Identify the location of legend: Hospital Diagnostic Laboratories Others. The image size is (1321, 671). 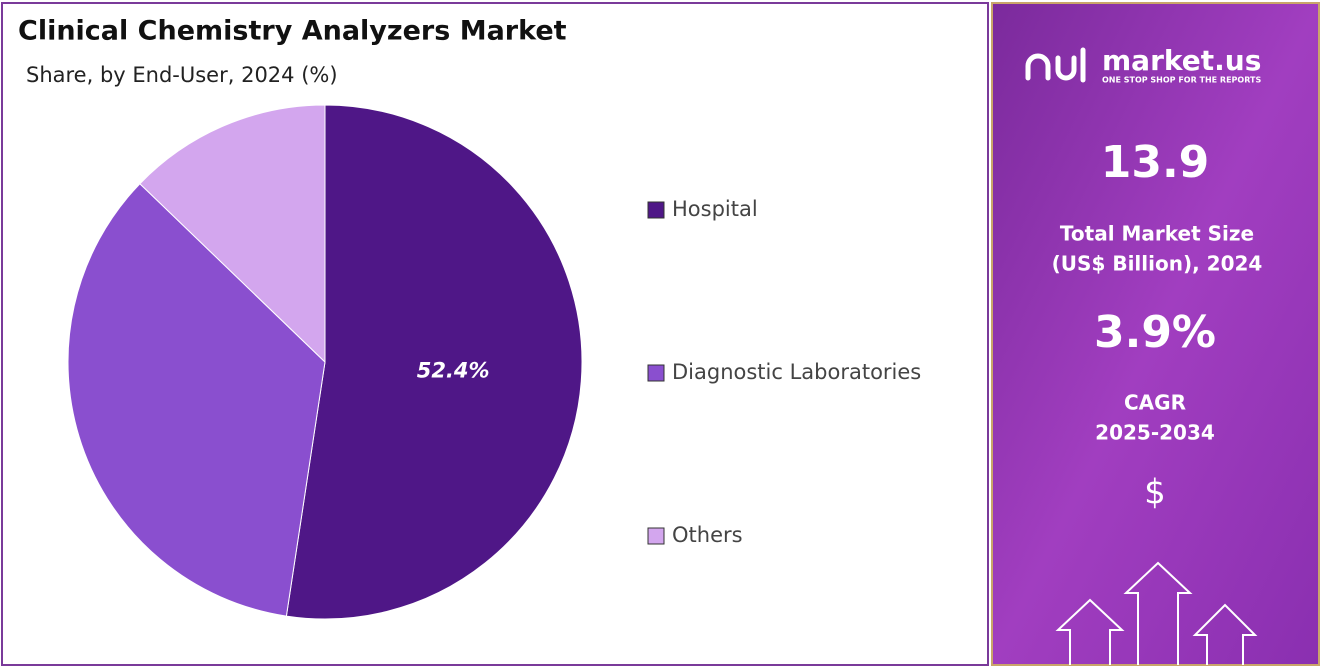
(784, 372).